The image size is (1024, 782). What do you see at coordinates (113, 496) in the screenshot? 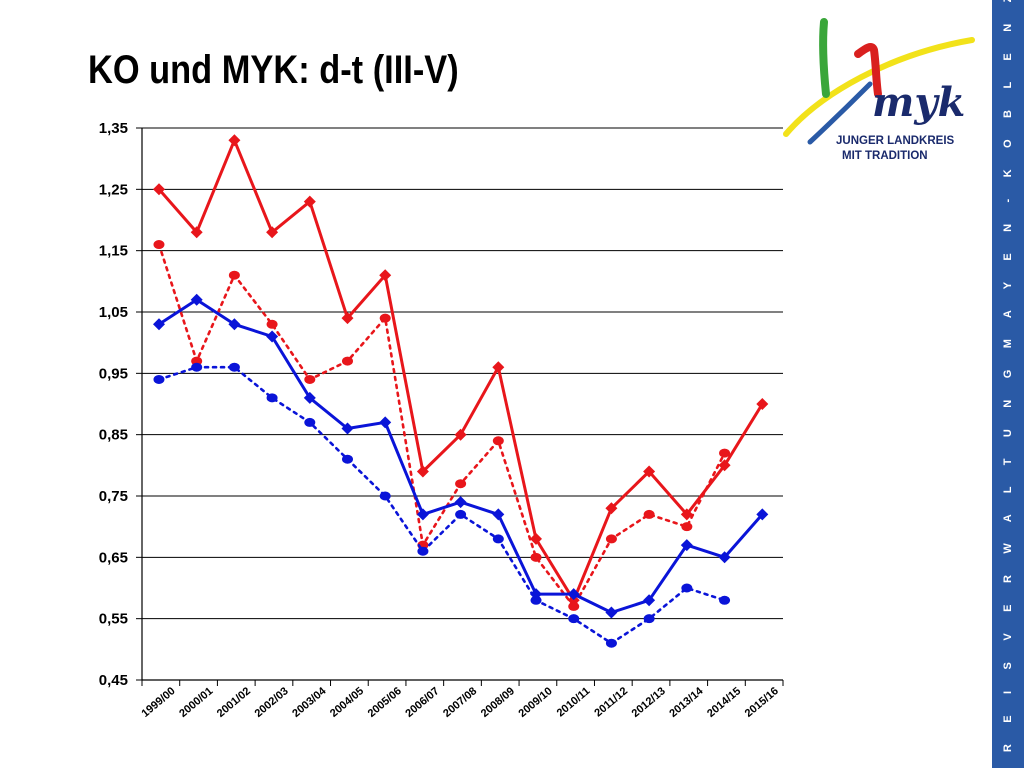
I see `y-tick-label: 0,75` at bounding box center [113, 496].